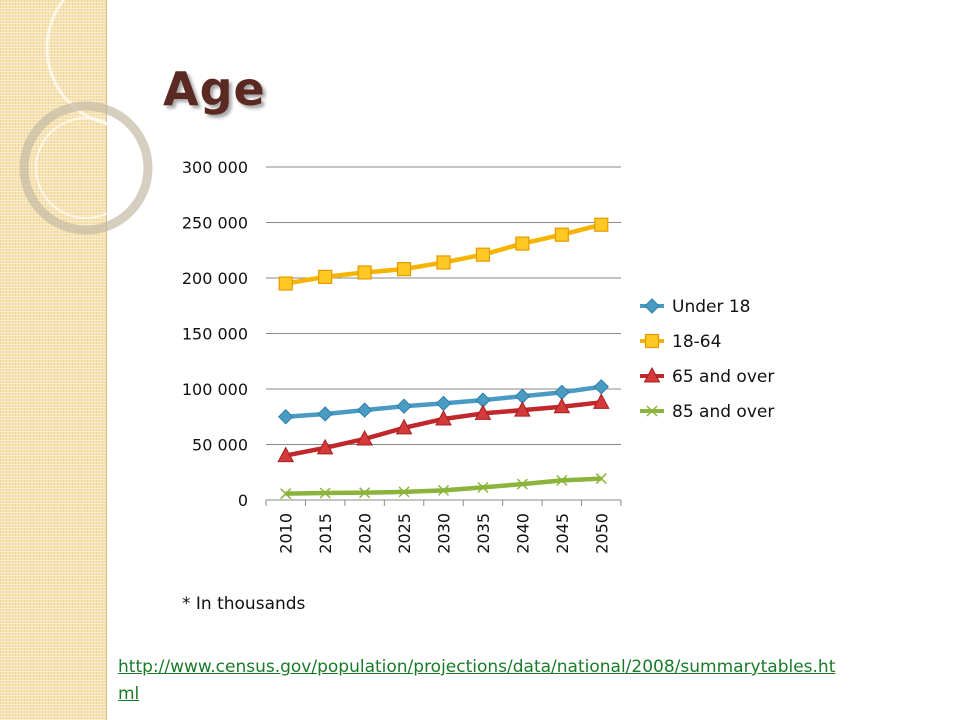 This screenshot has width=960, height=720. Describe the element at coordinates (522, 533) in the screenshot. I see `x-tick-label: 2040` at that location.